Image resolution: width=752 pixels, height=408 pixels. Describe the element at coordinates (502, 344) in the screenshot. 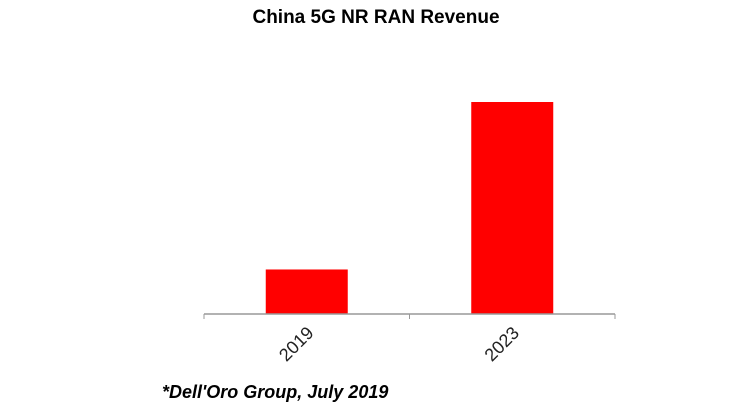

I see `x-tick-label: 2023` at that location.